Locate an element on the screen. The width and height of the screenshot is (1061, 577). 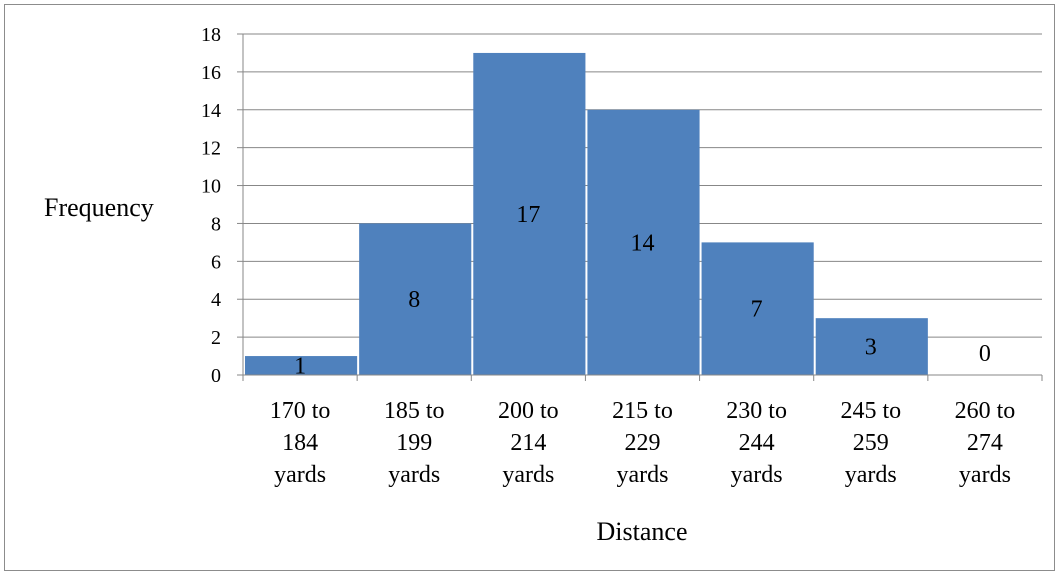
x-tick-label: 260 to 274 yards is located at coordinates (985, 443).